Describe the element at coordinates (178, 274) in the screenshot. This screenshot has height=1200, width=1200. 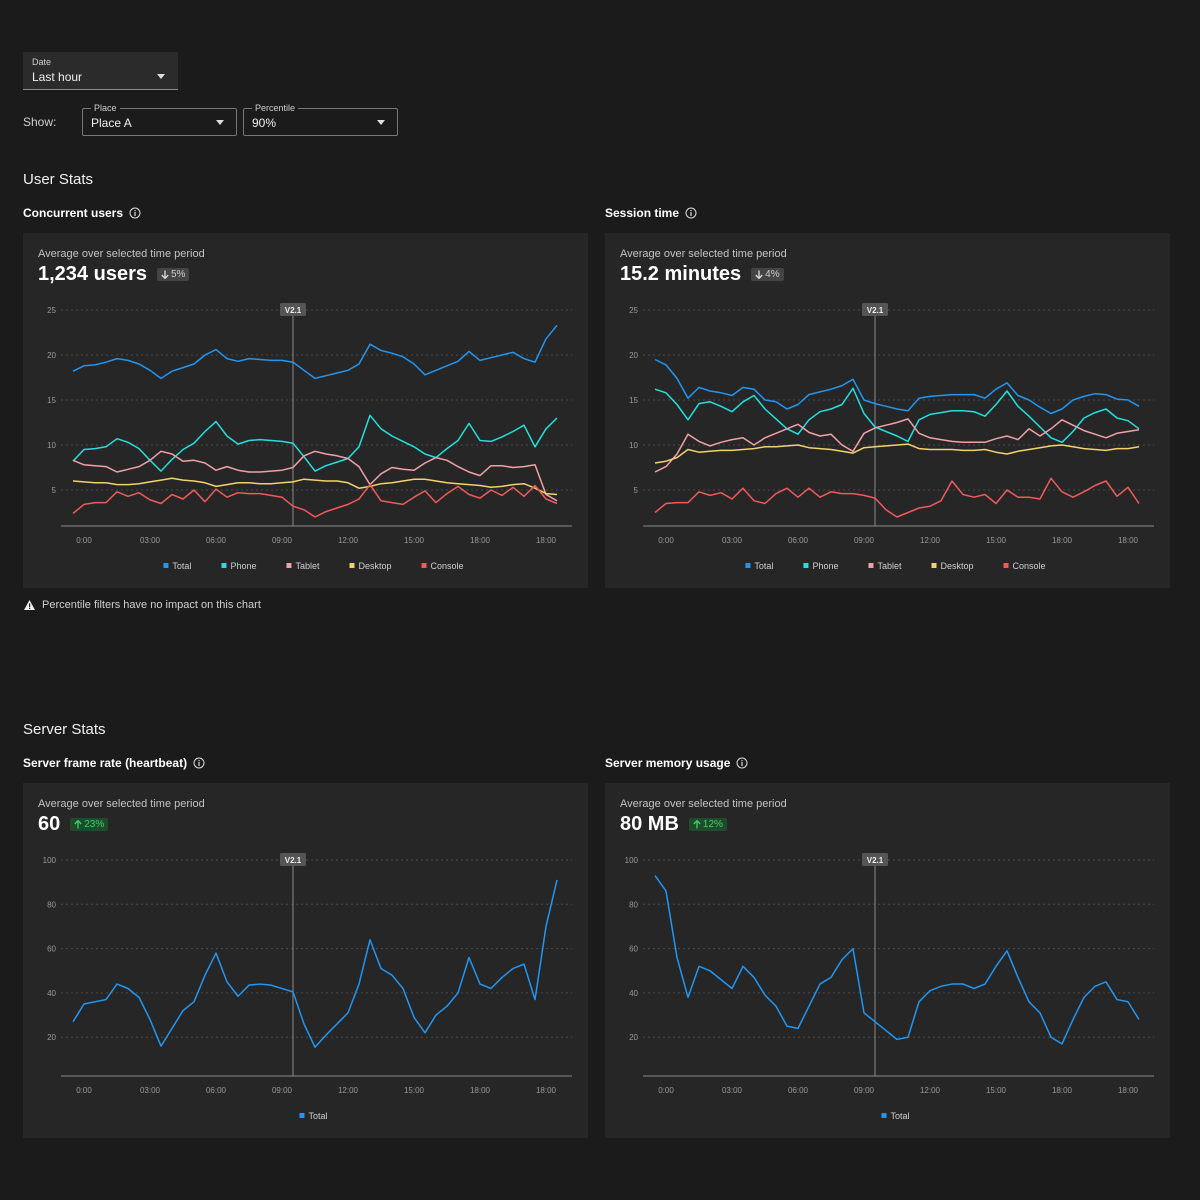
I see `change-label: 5%` at that location.